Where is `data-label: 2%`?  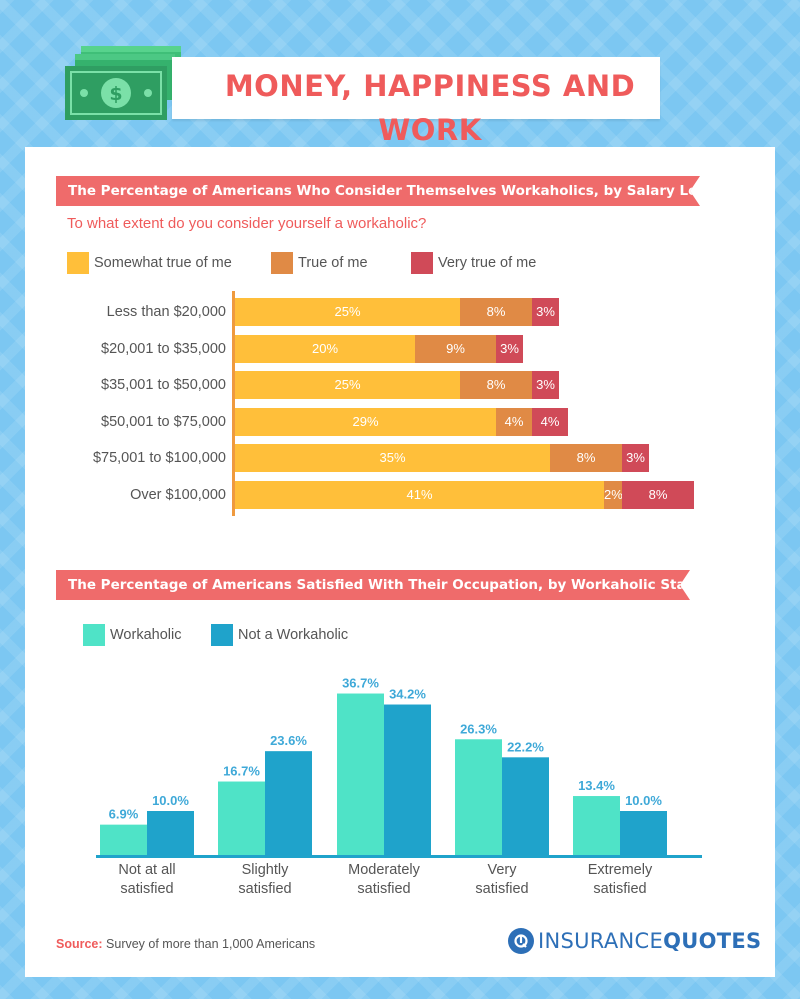 data-label: 2% is located at coordinates (613, 494).